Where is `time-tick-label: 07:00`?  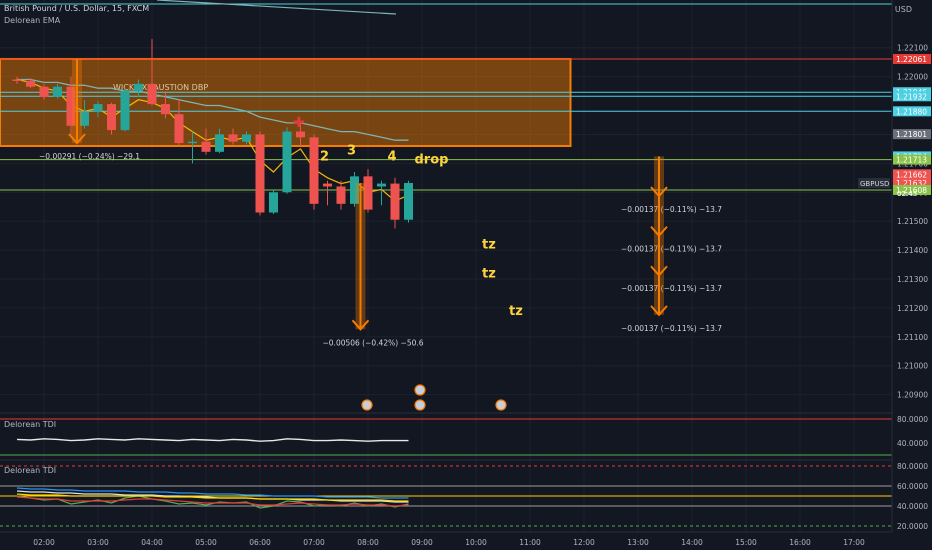
time-tick-label: 07:00 is located at coordinates (314, 542).